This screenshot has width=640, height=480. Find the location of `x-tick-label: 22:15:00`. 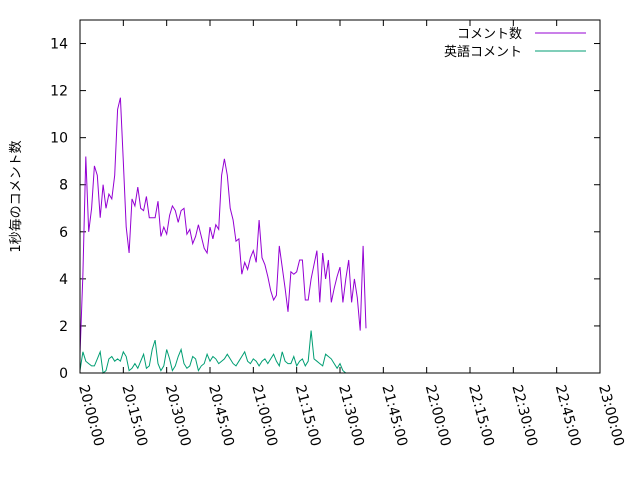

x-tick-label: 22:15:00 is located at coordinates (481, 415).